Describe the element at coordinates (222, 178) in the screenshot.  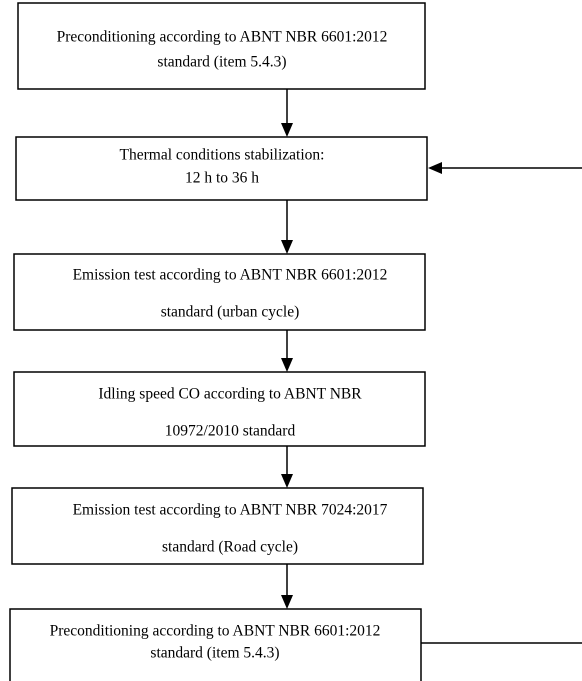
I see `step-label: 12 h to 36 h` at that location.